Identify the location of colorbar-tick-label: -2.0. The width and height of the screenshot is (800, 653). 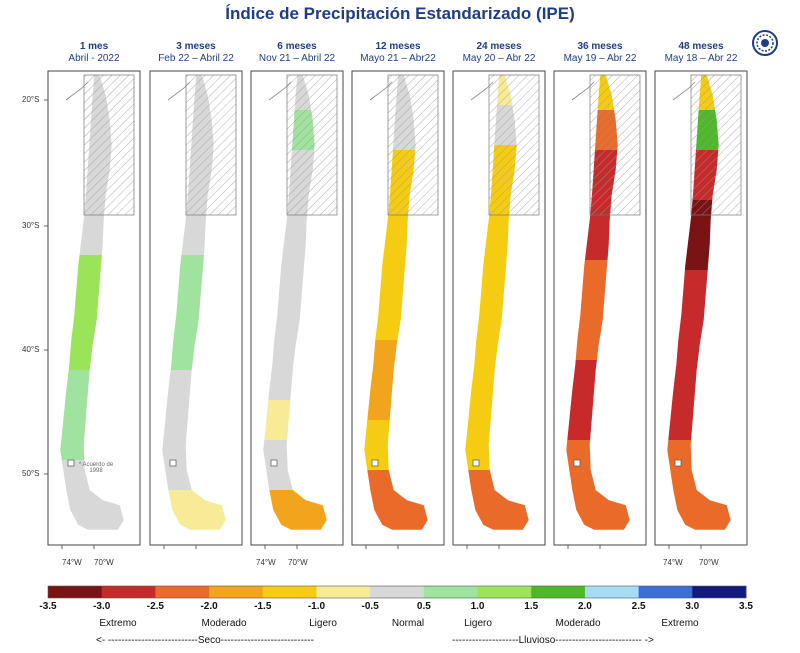
(209, 606).